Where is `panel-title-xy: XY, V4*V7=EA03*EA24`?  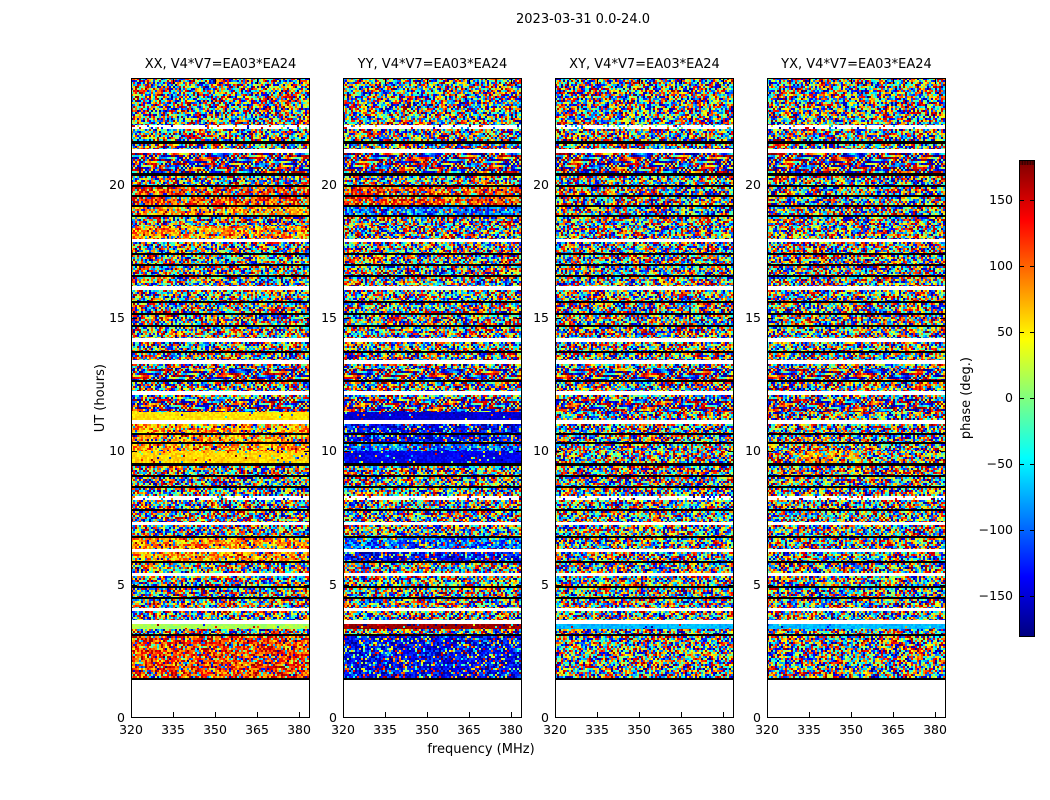
panel-title-xy: XY, V4*V7=EA03*EA24 is located at coordinates (644, 64).